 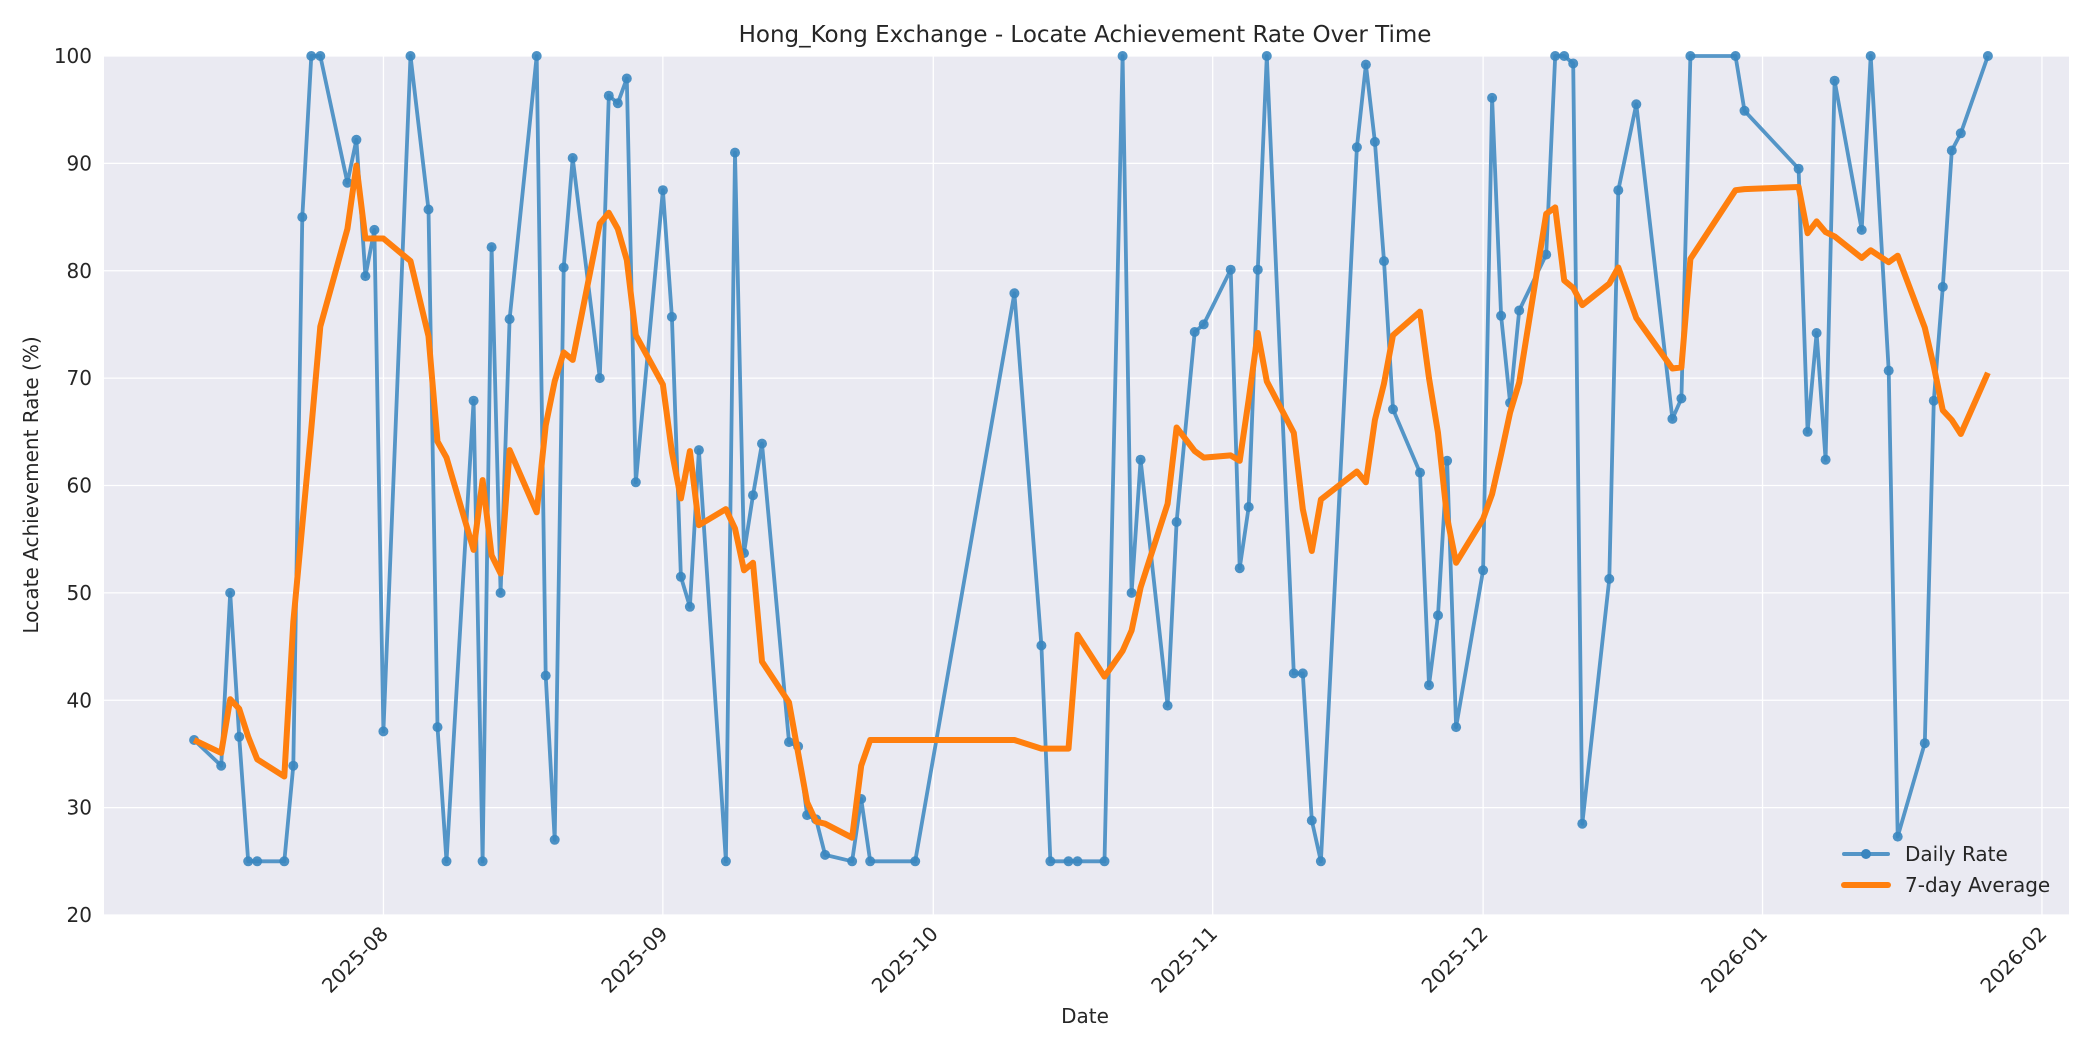 What do you see at coordinates (79, 271) in the screenshot?
I see `y-tick-label: 80` at bounding box center [79, 271].